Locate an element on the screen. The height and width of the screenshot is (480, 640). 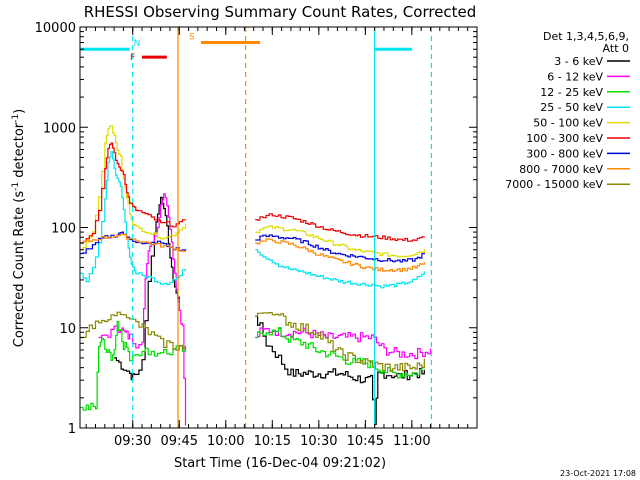
legend-label: 25 - 50 keV is located at coordinates (571, 107).